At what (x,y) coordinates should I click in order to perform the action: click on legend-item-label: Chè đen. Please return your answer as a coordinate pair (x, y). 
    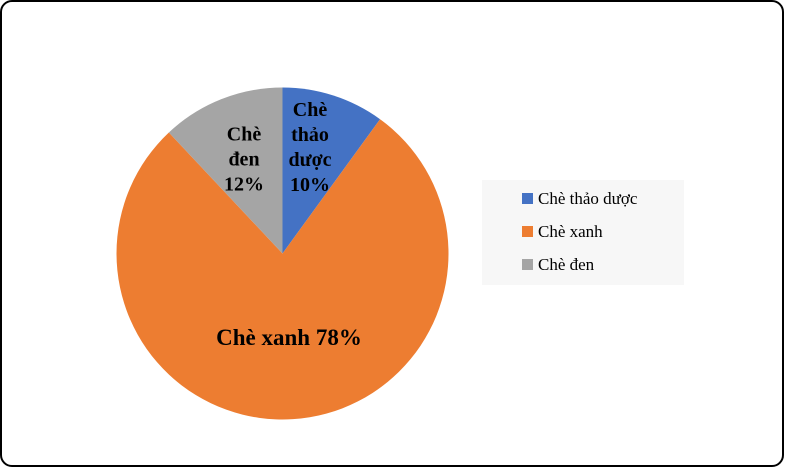
    Looking at the image, I should click on (566, 264).